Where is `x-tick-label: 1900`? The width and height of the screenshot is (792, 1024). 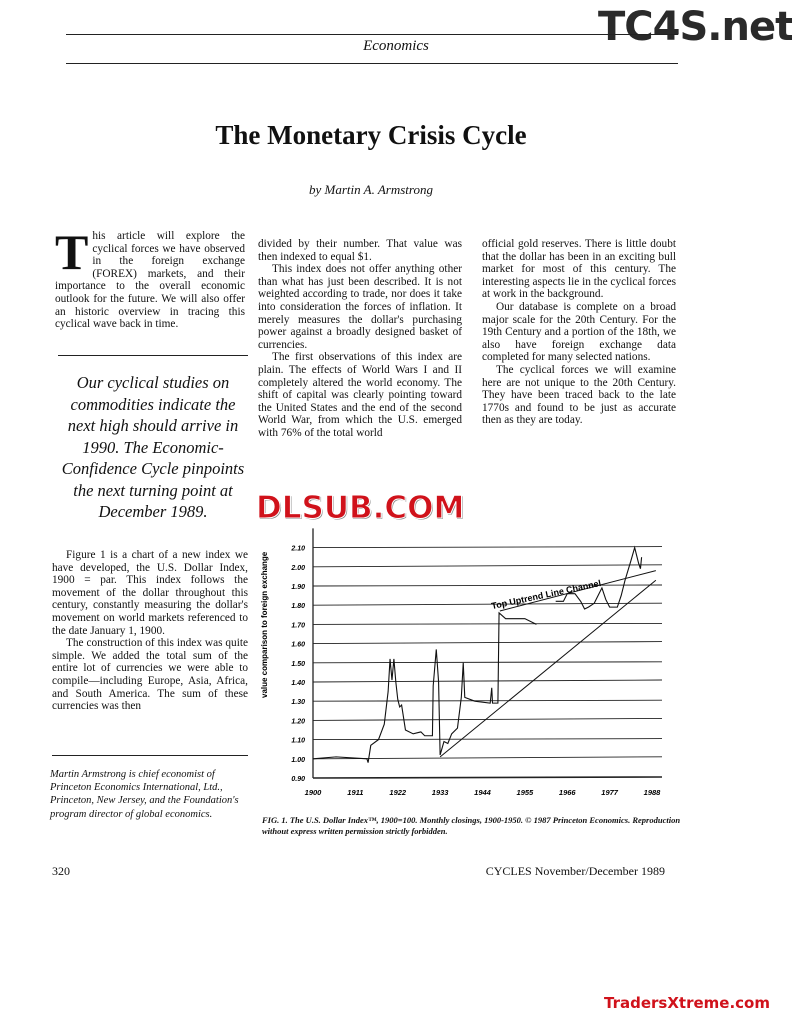
x-tick-label: 1900 is located at coordinates (314, 792).